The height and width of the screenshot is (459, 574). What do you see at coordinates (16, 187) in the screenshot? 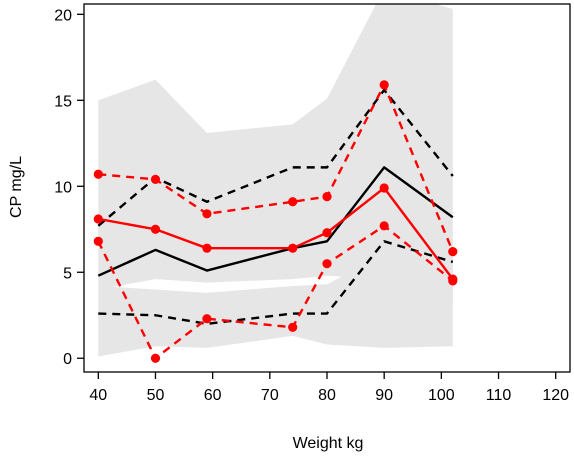
I see `y-axis-title: CP mg/L` at bounding box center [16, 187].